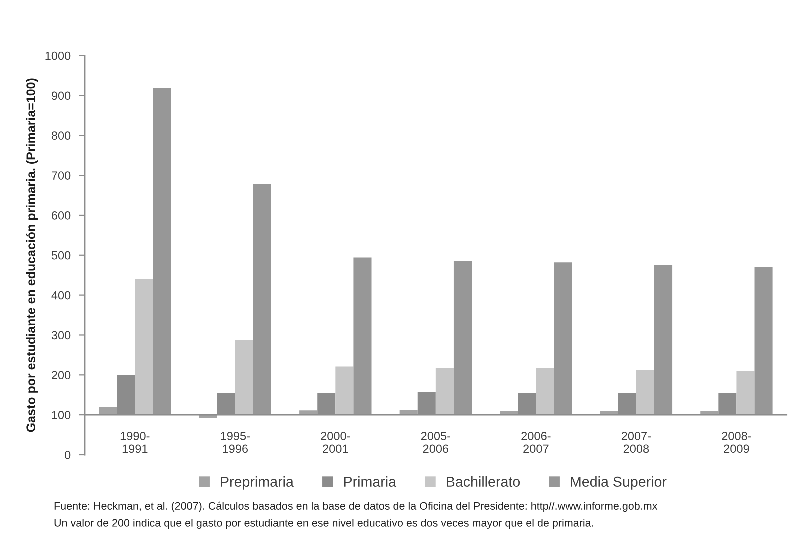  Describe the element at coordinates (58, 56) in the screenshot. I see `y-tick-label: 1000` at that location.